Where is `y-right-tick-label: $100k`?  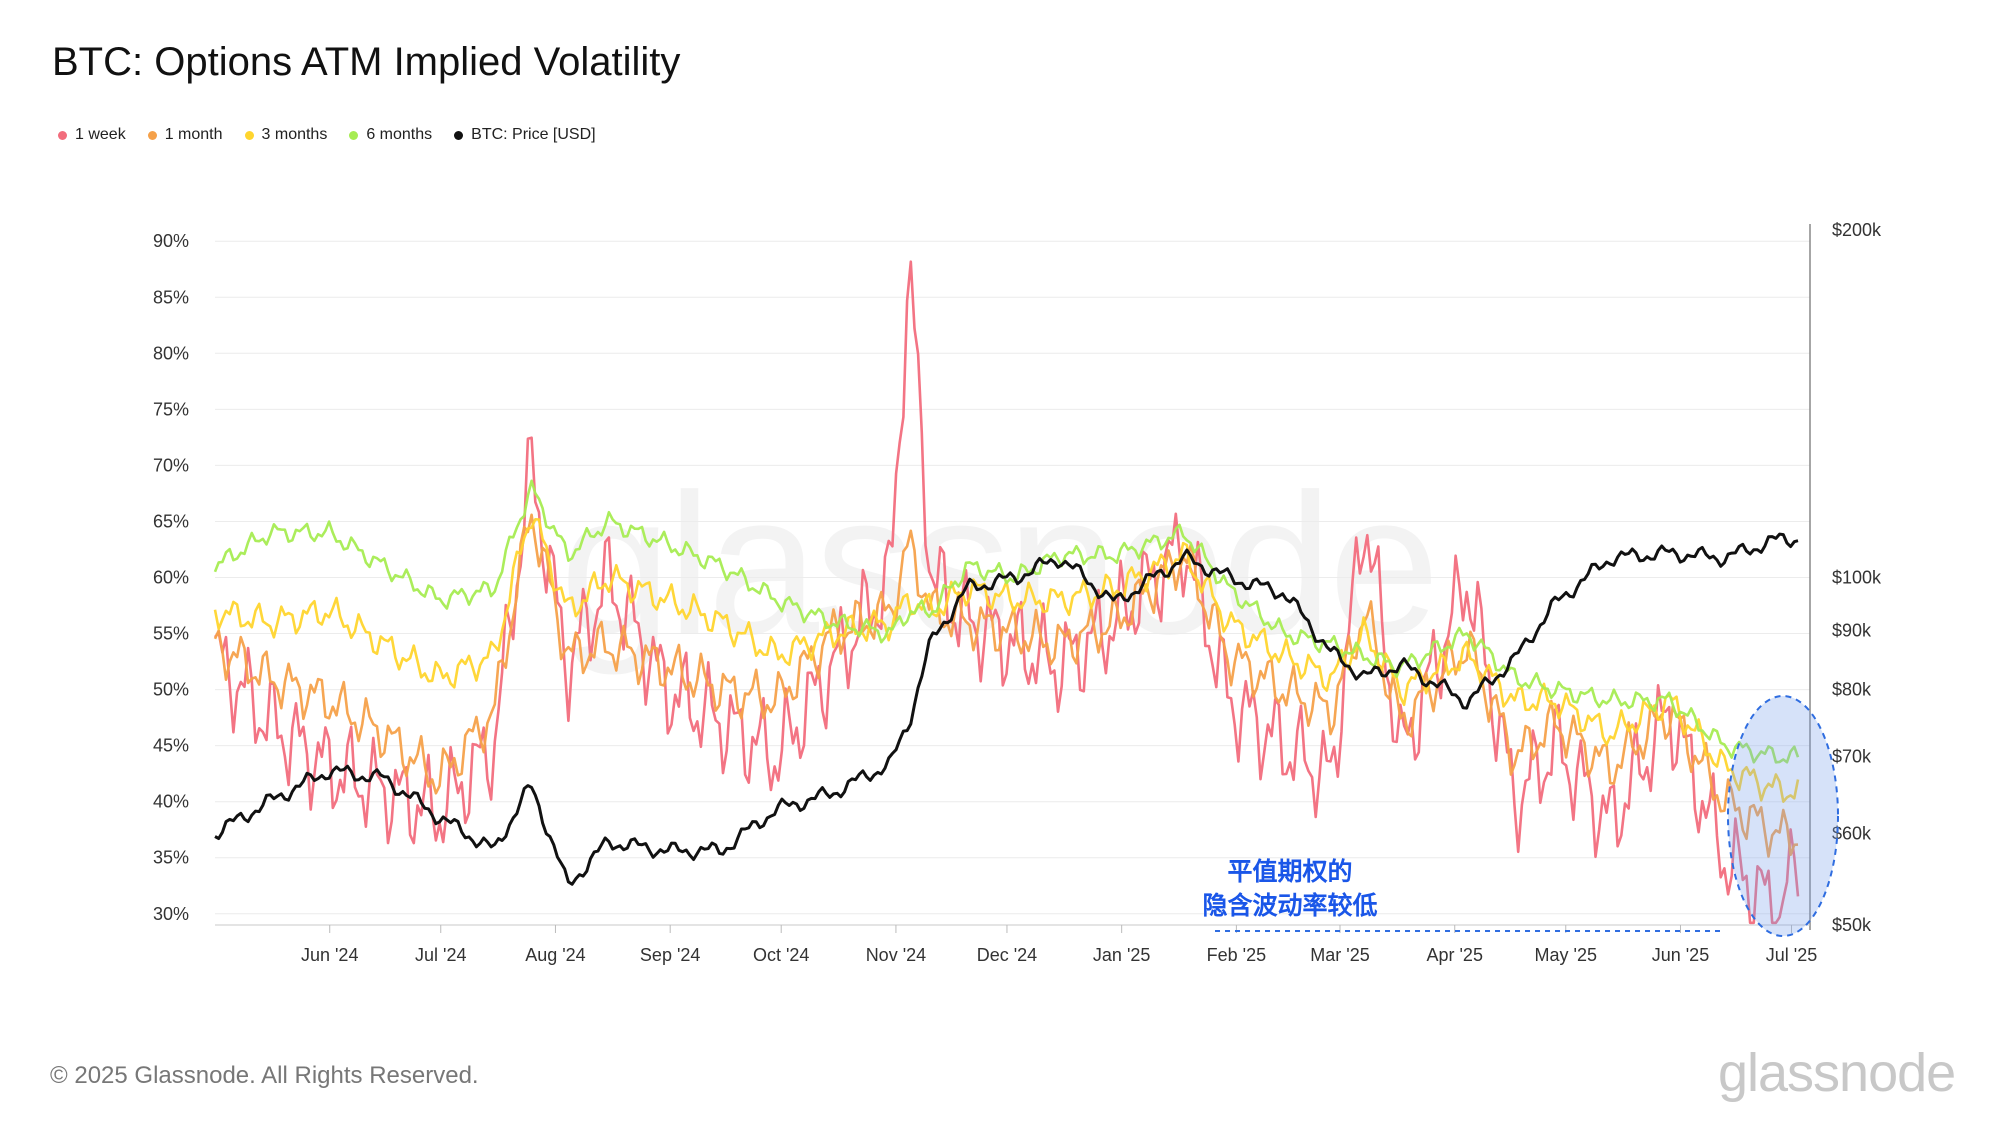 y-right-tick-label: $100k is located at coordinates (1857, 578).